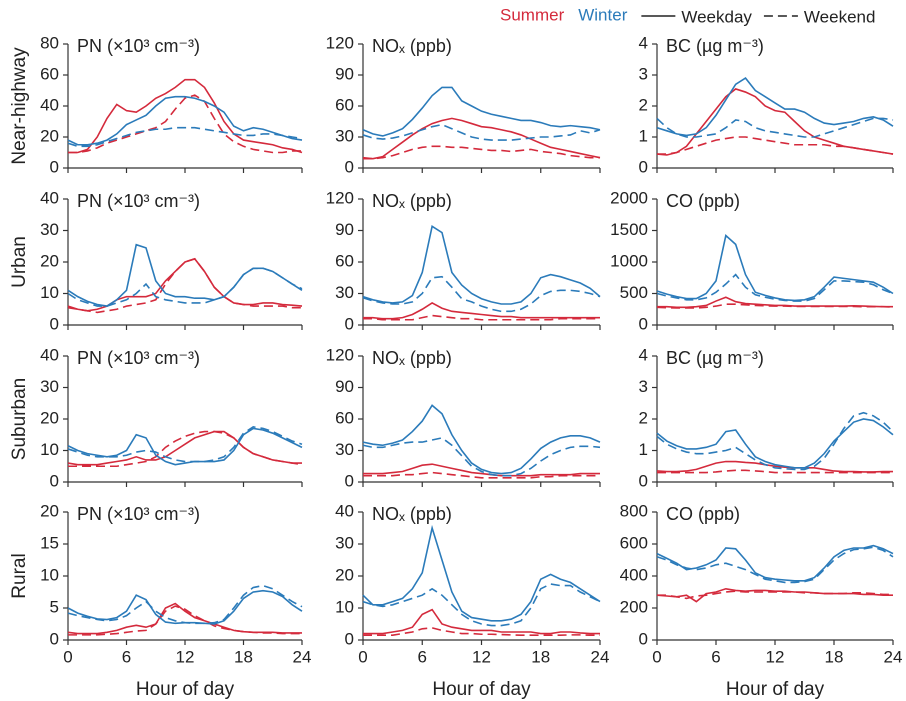  I want to click on y-tick-label: 5, so click(54, 606).